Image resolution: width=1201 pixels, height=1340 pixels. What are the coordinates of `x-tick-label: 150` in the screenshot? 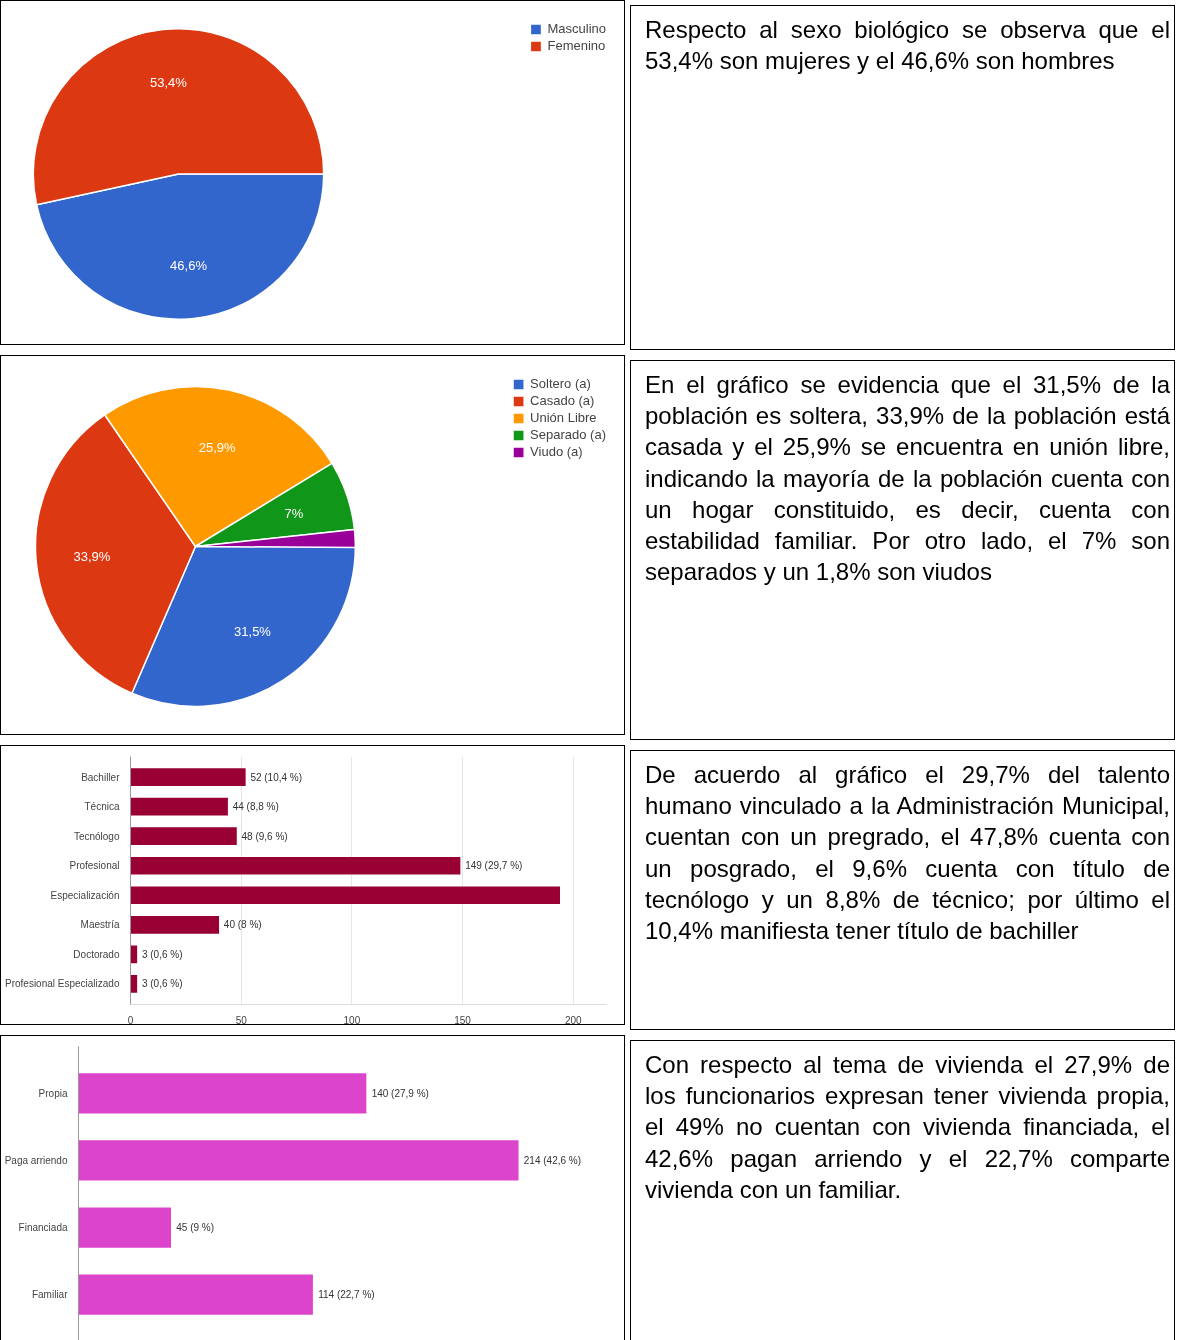 It's located at (463, 1020).